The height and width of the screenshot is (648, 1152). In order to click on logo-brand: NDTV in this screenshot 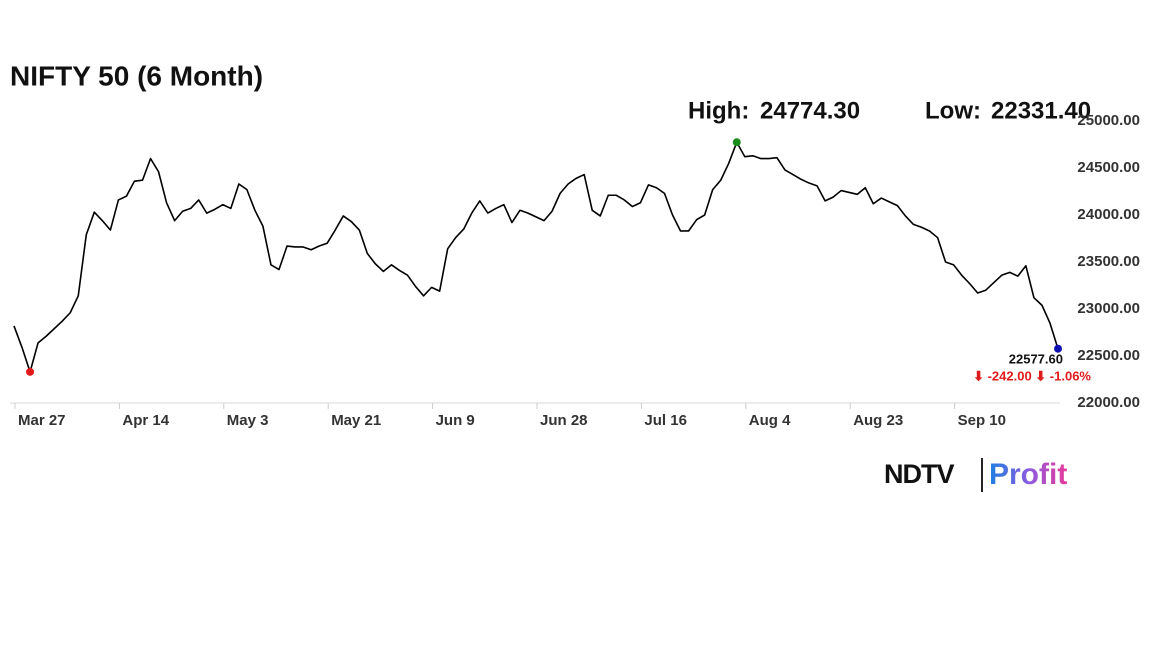, I will do `click(919, 474)`.